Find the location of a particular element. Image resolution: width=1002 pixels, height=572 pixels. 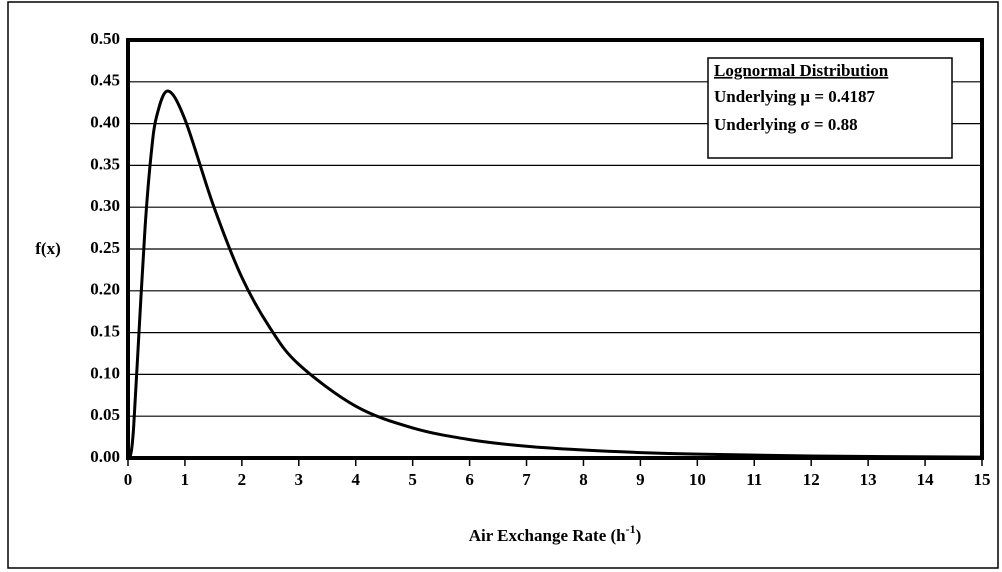

y-tick-label: 0.20 is located at coordinates (105, 289).